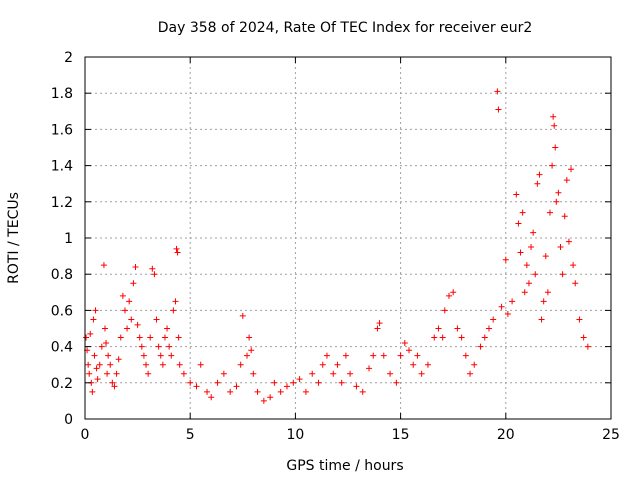 The height and width of the screenshot is (480, 640). What do you see at coordinates (68, 420) in the screenshot?
I see `y-tick-label: 0` at bounding box center [68, 420].